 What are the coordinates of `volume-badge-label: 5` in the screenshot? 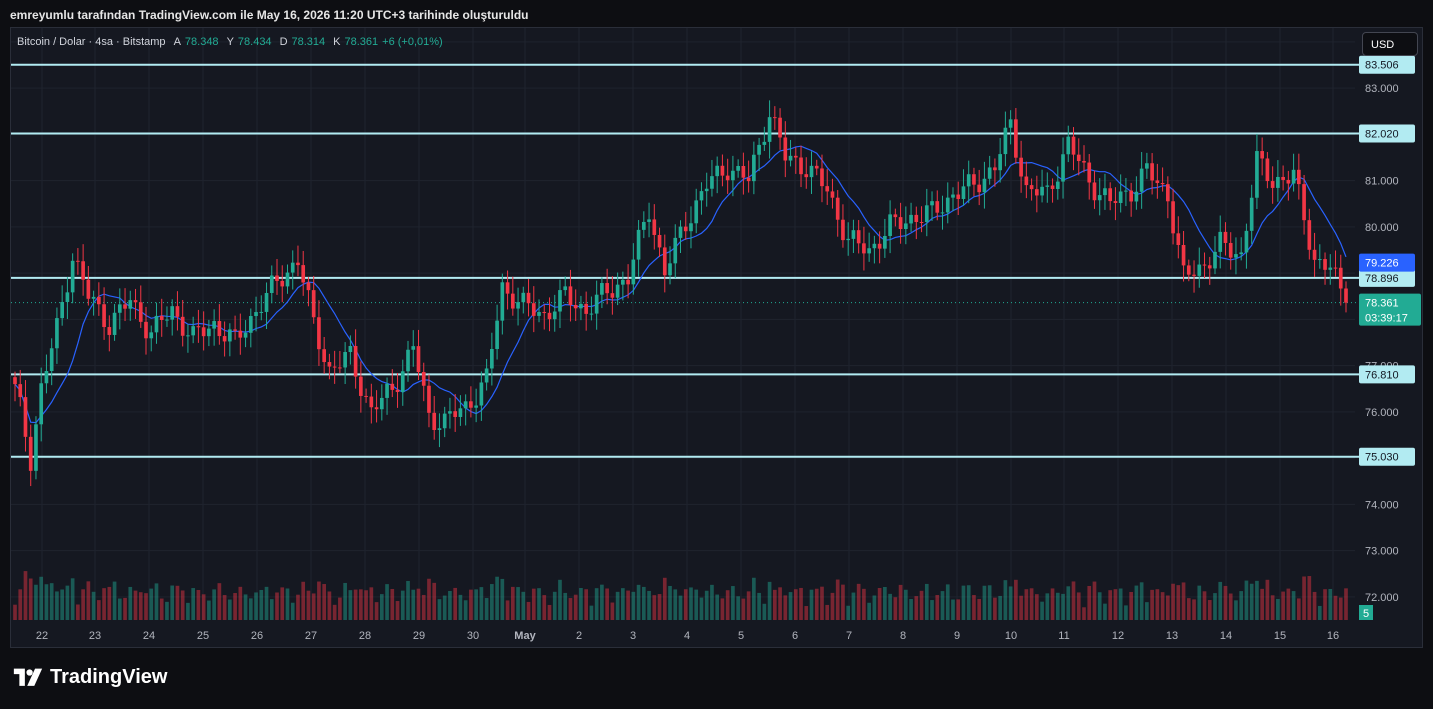 It's located at (1366, 614).